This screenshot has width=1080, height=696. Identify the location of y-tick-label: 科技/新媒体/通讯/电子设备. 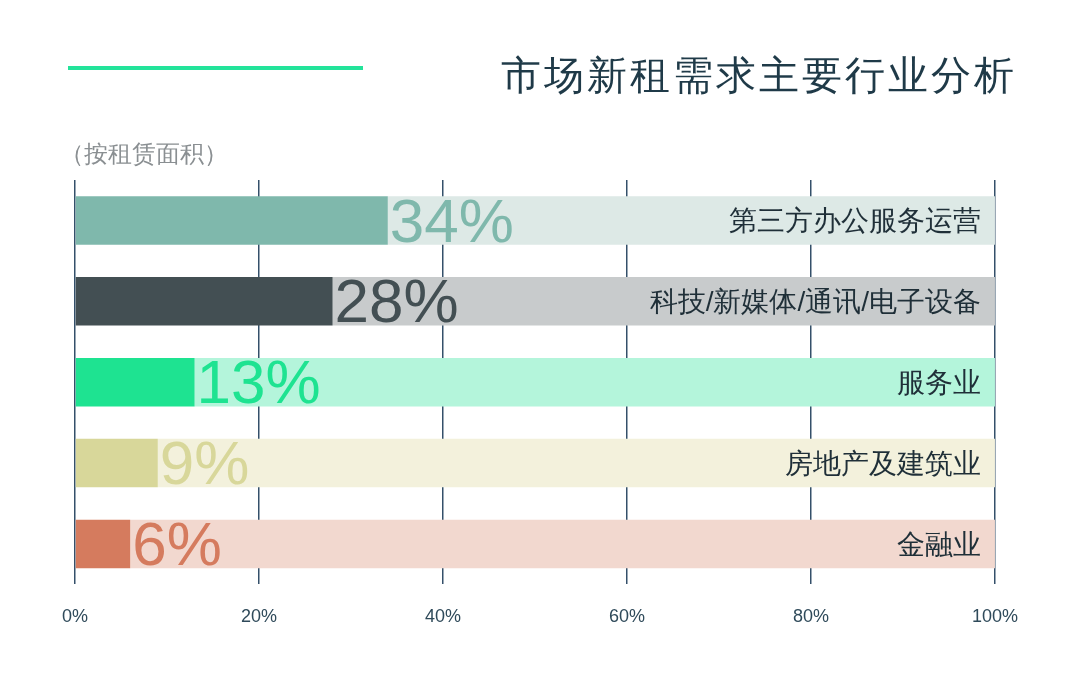
(815, 302).